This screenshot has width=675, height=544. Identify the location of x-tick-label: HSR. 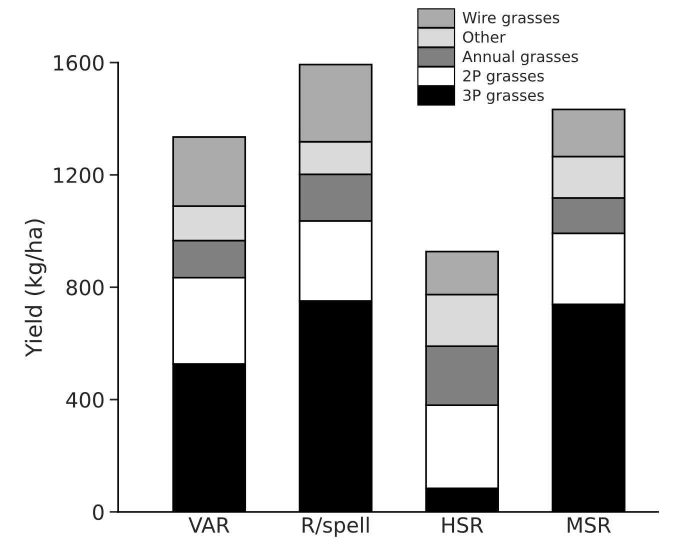
(463, 525).